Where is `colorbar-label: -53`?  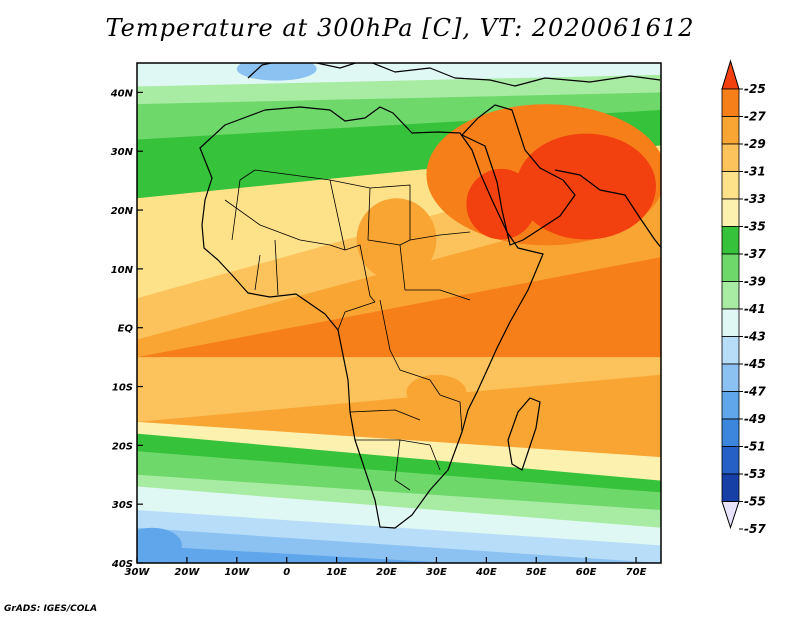 colorbar-label: -53 is located at coordinates (755, 474).